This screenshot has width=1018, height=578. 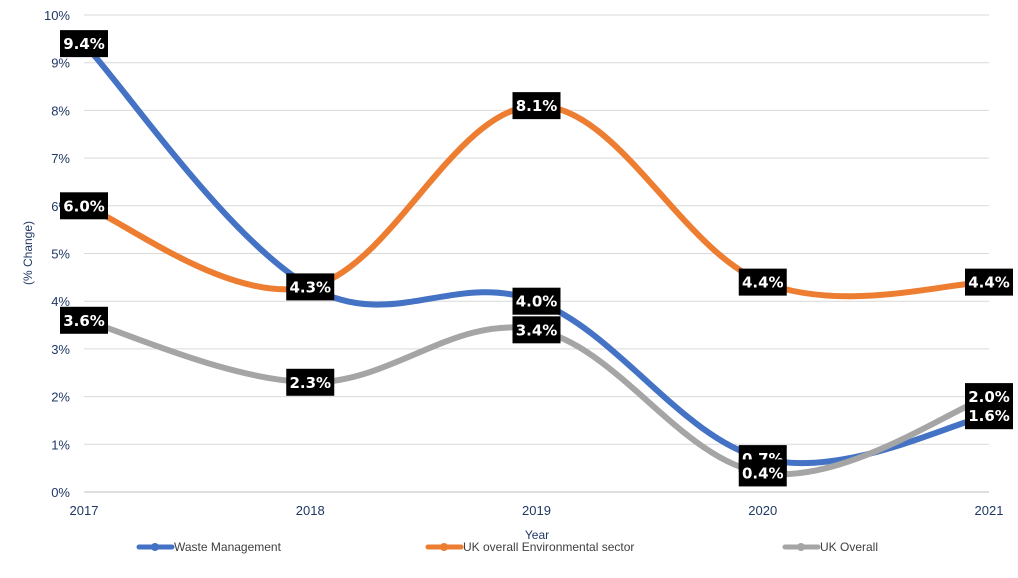 I want to click on legend-label: Waste Management, so click(x=228, y=547).